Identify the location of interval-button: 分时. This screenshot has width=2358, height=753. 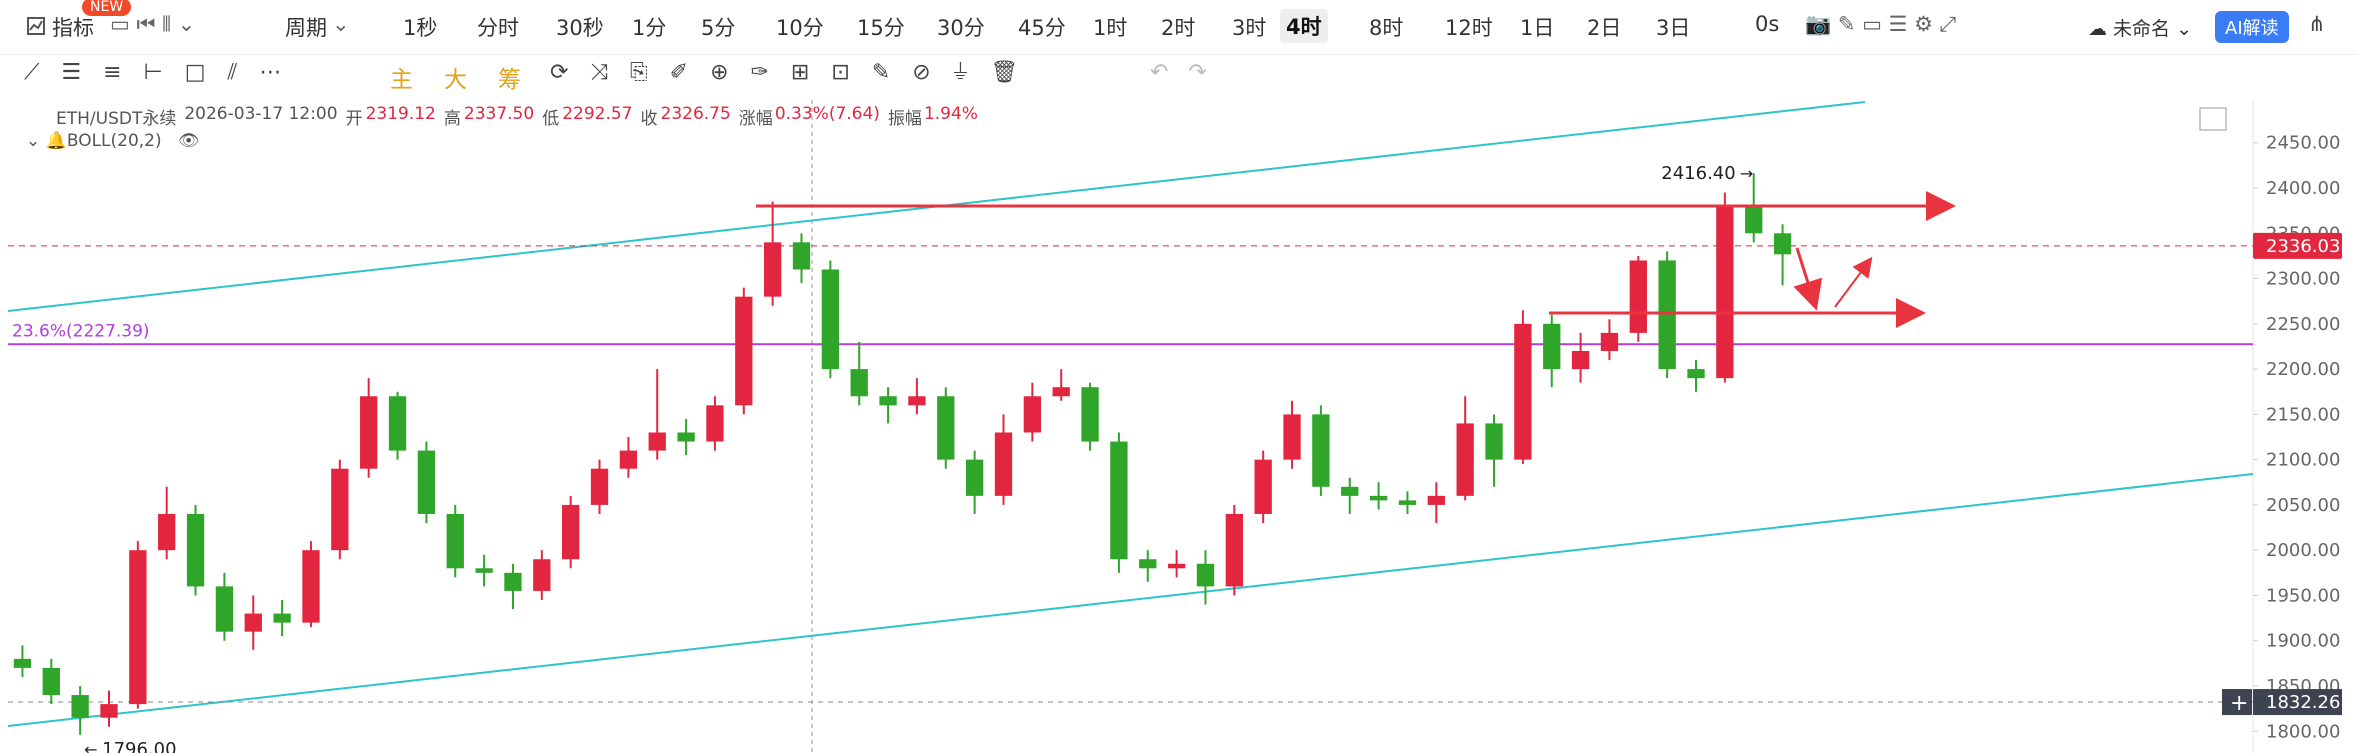
(498, 28).